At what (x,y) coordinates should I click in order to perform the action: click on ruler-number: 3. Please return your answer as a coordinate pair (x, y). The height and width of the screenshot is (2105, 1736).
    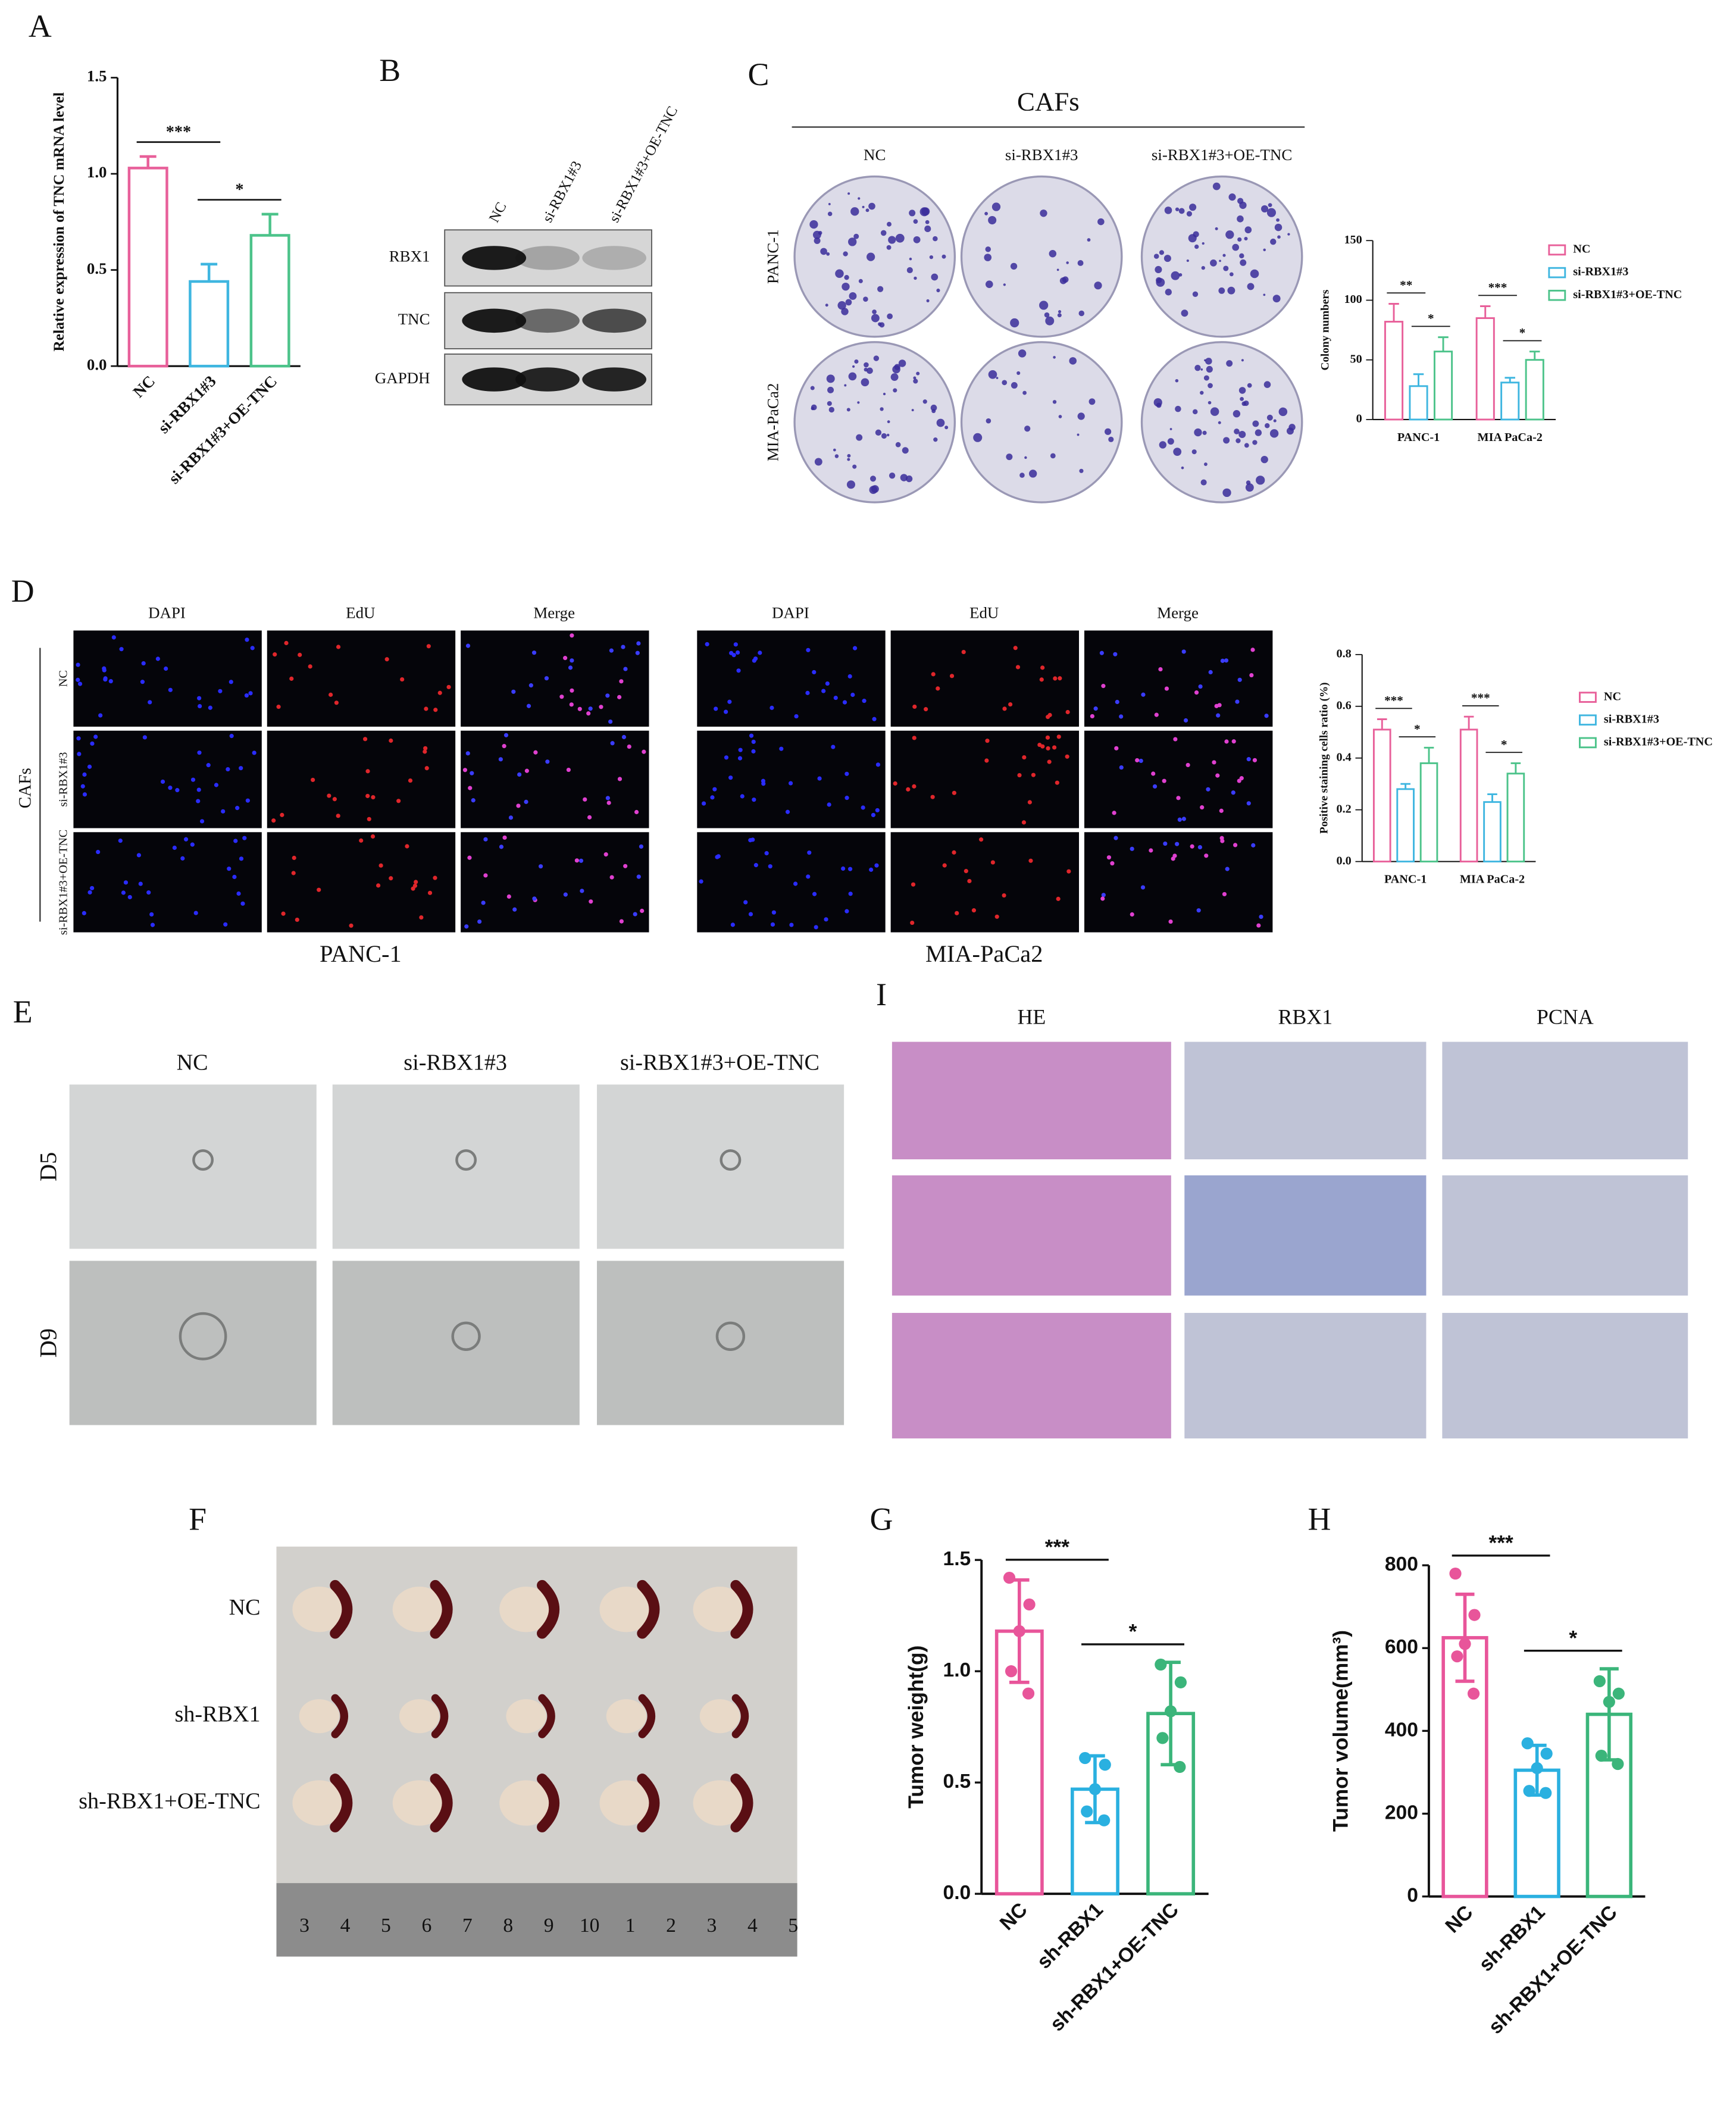
    Looking at the image, I should click on (712, 1926).